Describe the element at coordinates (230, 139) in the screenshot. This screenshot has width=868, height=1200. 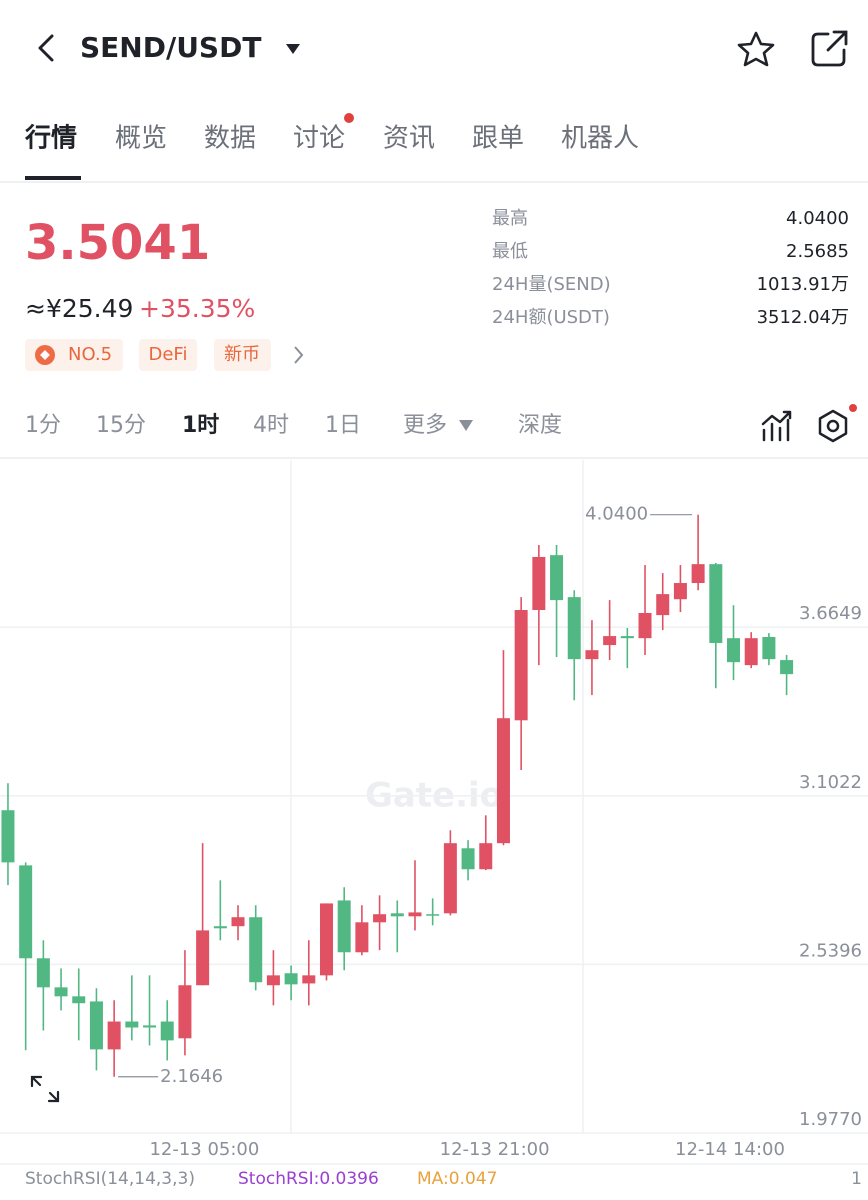
I see `tab: 数据` at that location.